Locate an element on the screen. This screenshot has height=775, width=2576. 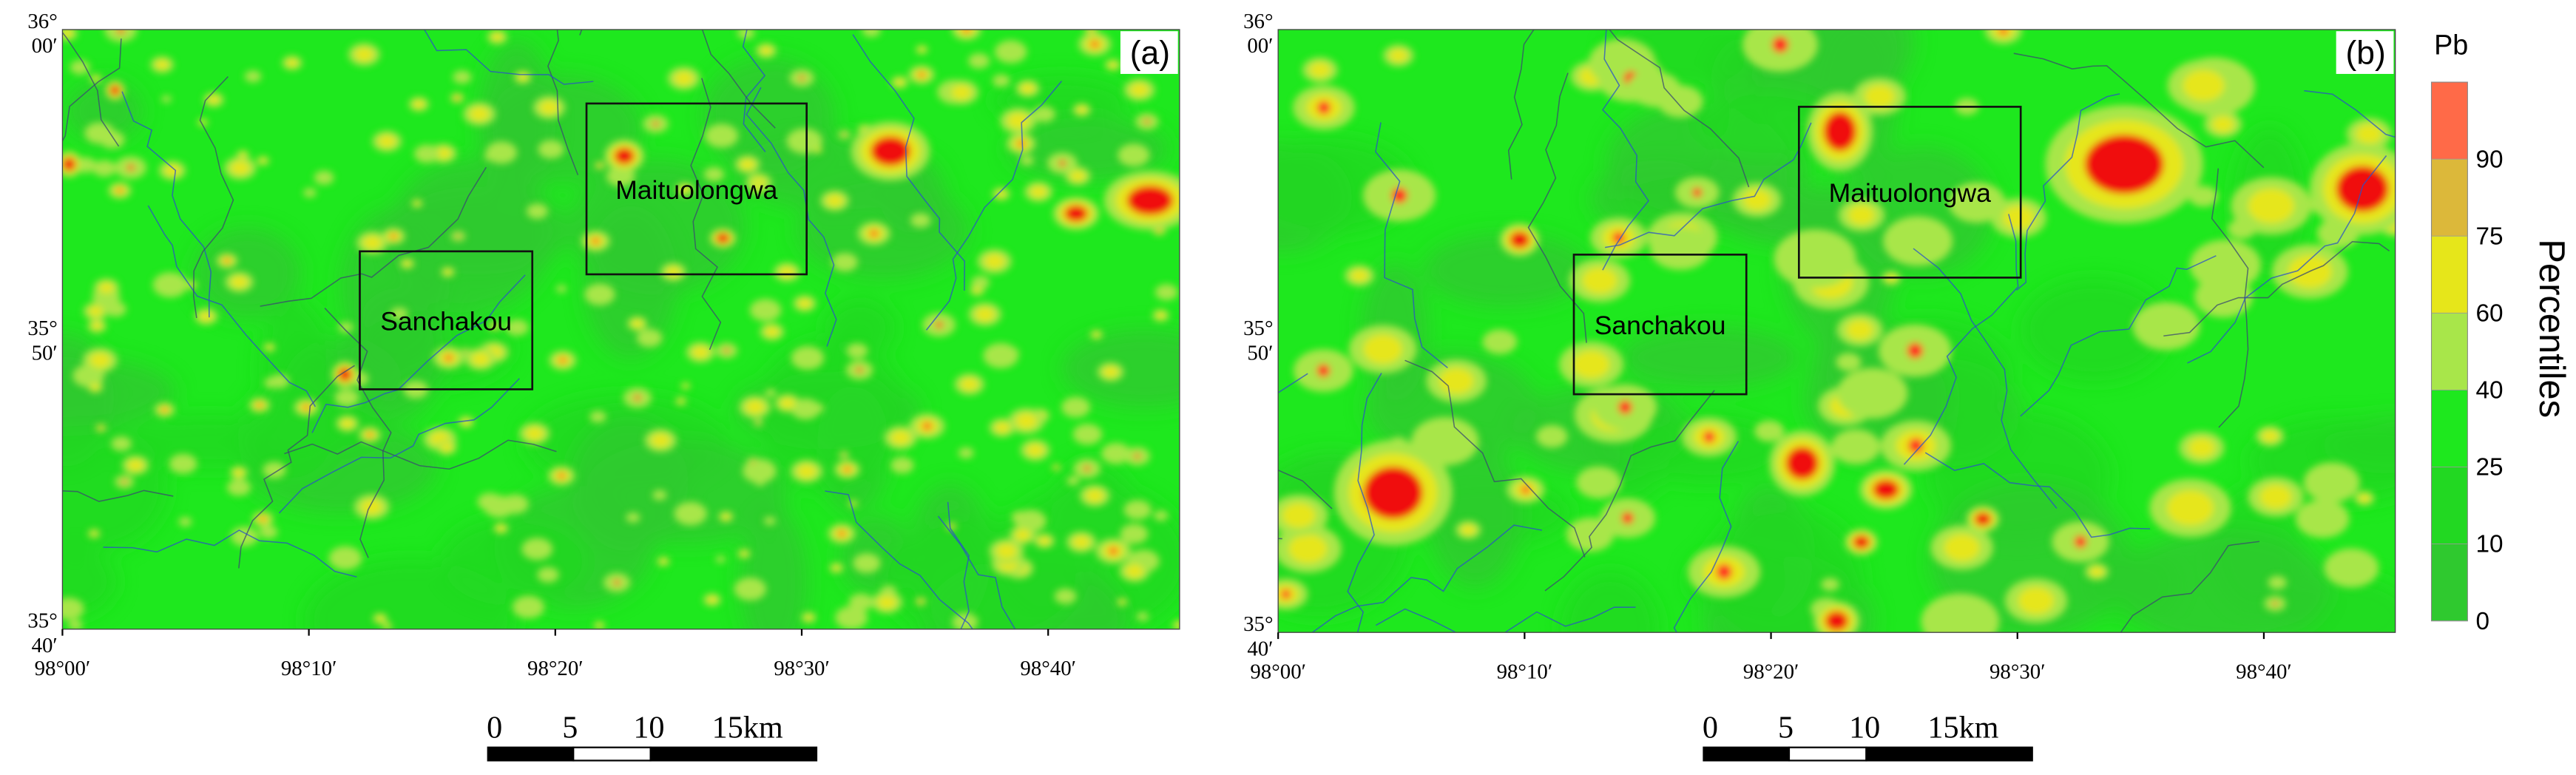
legend-tick-label: 75 is located at coordinates (2489, 236).